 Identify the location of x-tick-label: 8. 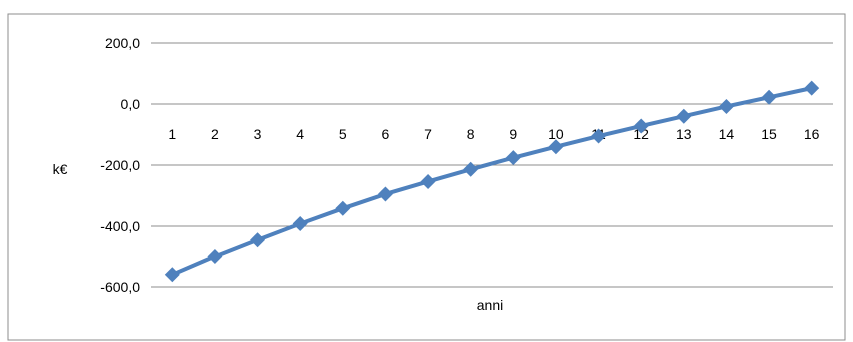
(471, 134).